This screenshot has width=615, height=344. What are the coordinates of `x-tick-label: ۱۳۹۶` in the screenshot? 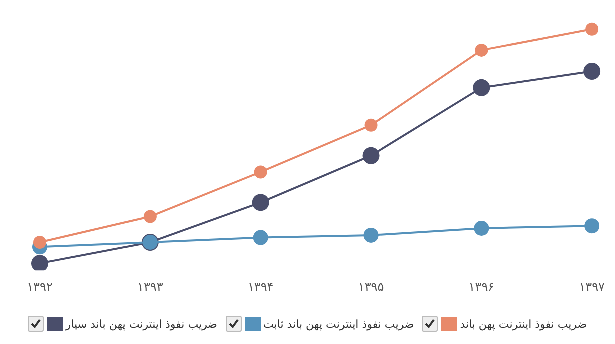 It's located at (481, 287).